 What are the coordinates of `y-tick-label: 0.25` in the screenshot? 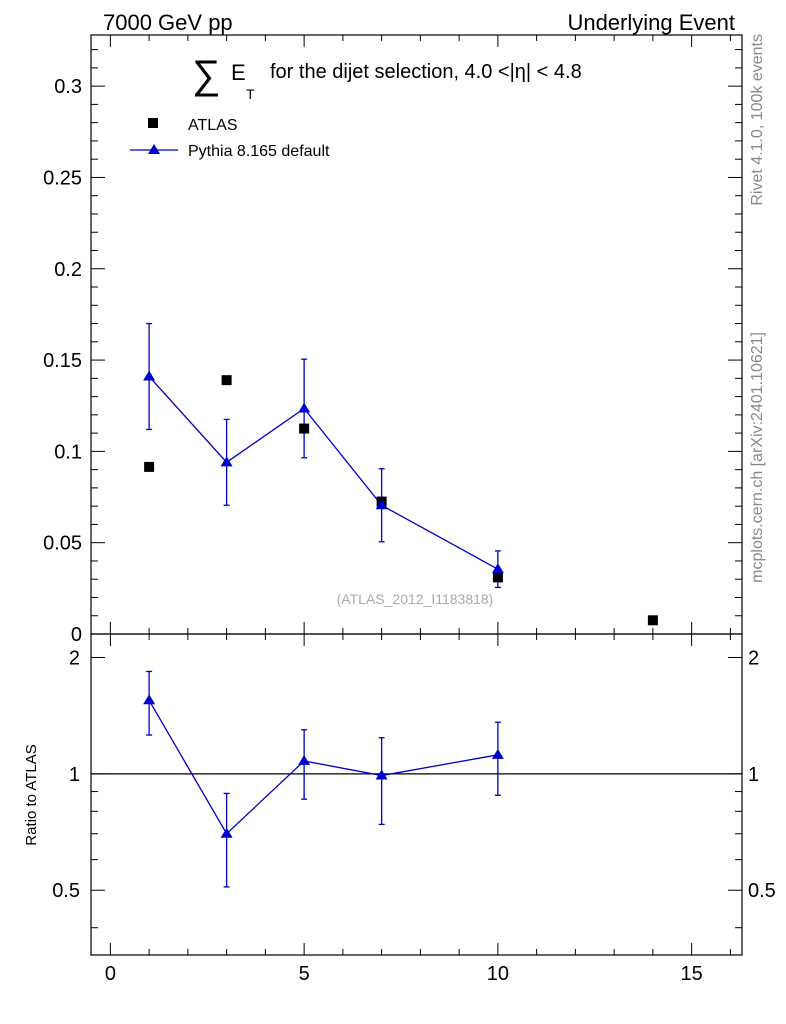 It's located at (62, 178).